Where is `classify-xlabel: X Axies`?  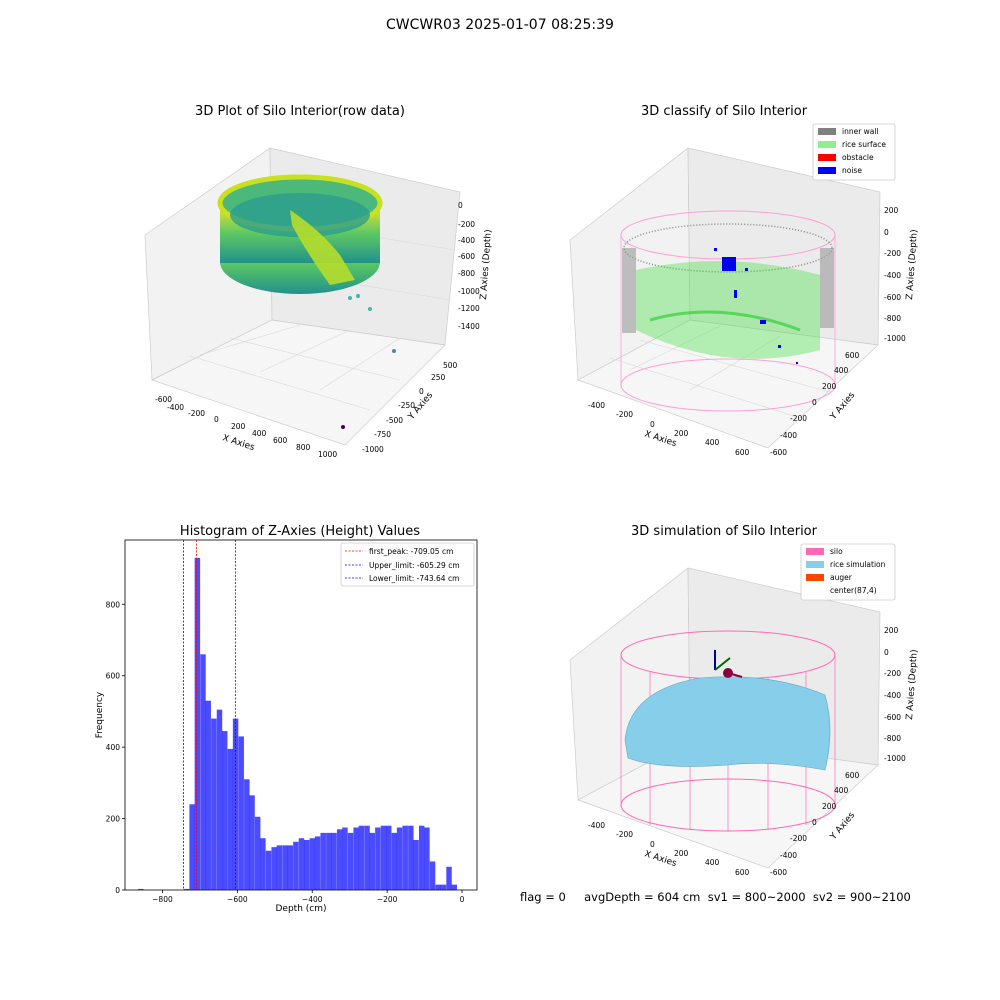
classify-xlabel: X Axies is located at coordinates (660, 439).